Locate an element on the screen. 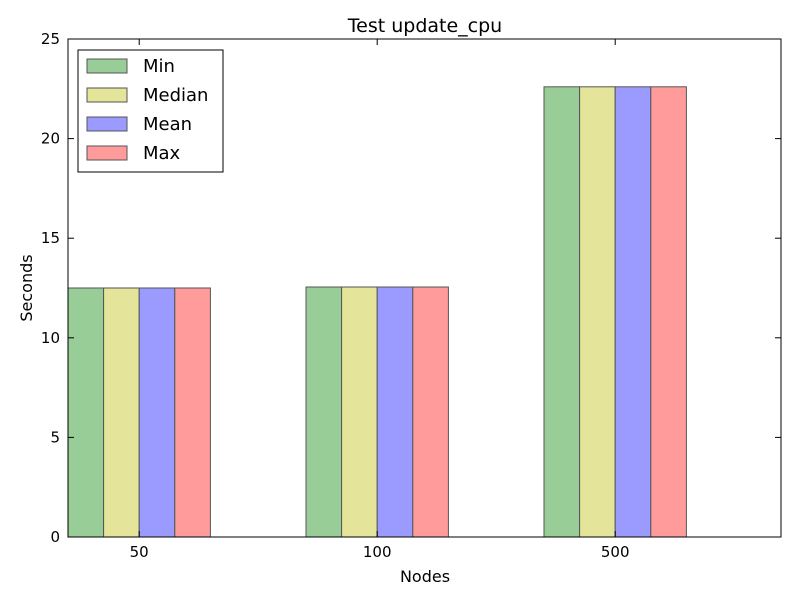 The height and width of the screenshot is (600, 800). legend: Min Median Mean Max is located at coordinates (150, 111).